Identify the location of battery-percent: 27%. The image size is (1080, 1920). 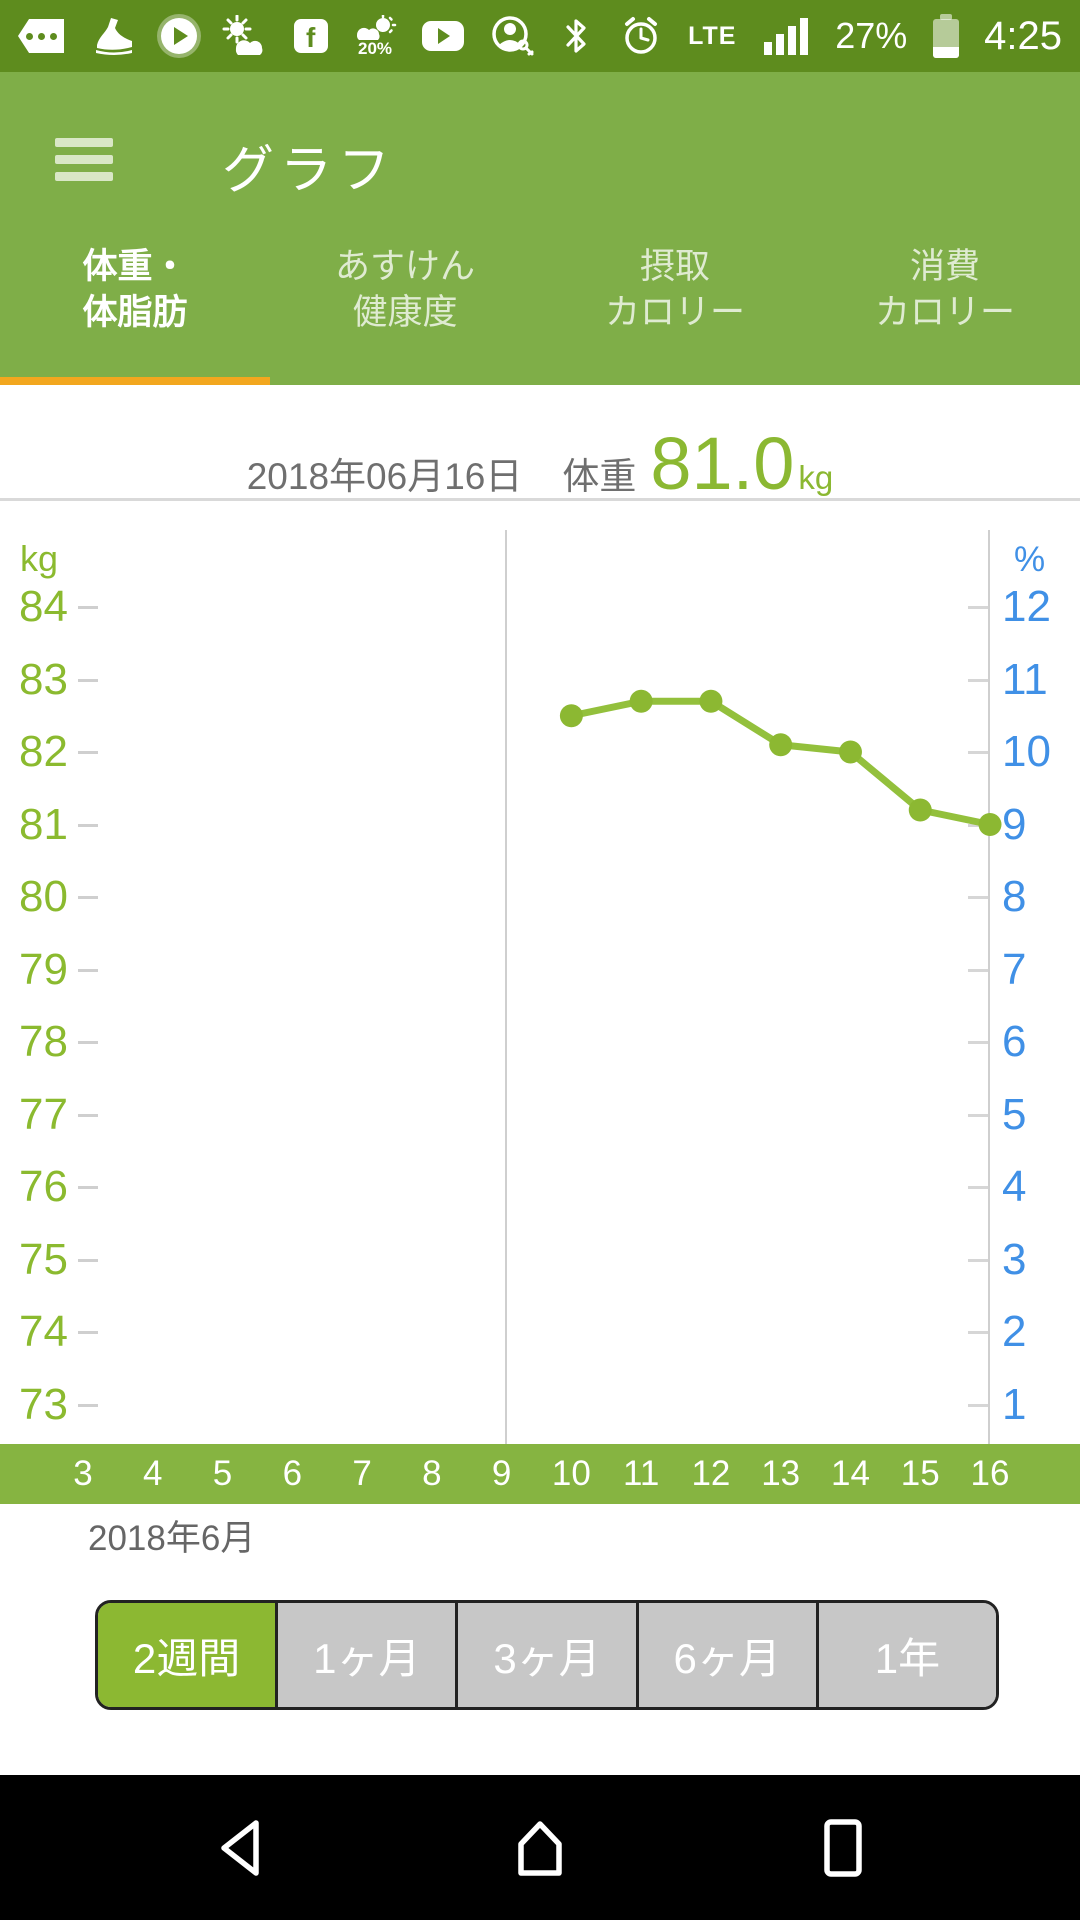
(871, 35).